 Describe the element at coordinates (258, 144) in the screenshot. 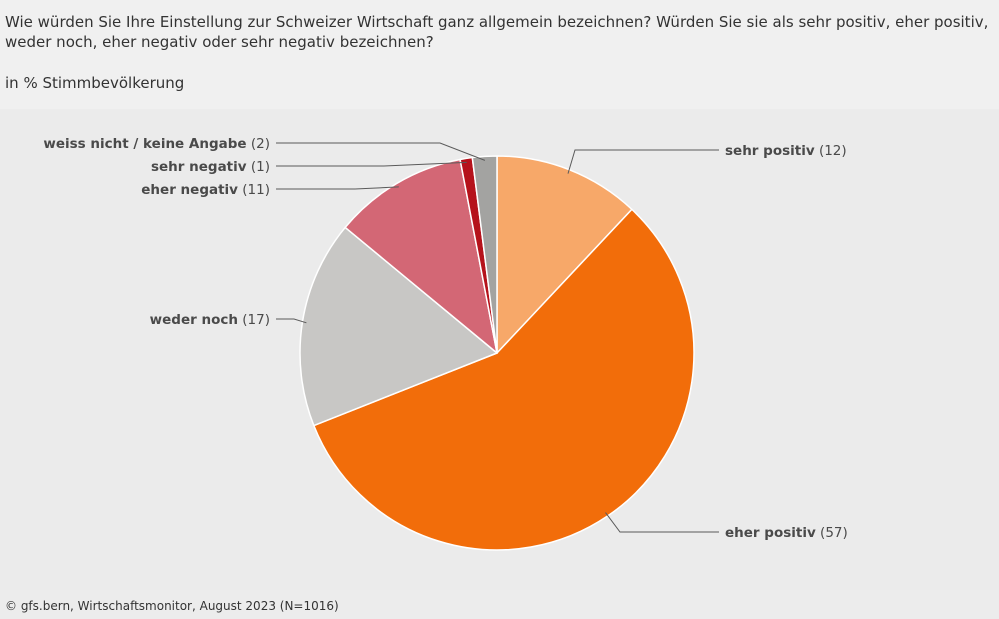

I see `slice-label-value: (2)` at that location.